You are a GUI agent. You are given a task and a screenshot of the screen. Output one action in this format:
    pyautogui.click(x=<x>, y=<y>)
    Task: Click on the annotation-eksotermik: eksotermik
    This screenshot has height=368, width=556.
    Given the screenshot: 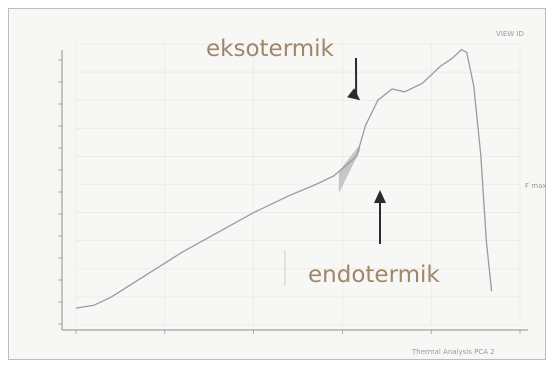 What is the action you would take?
    pyautogui.click(x=270, y=49)
    